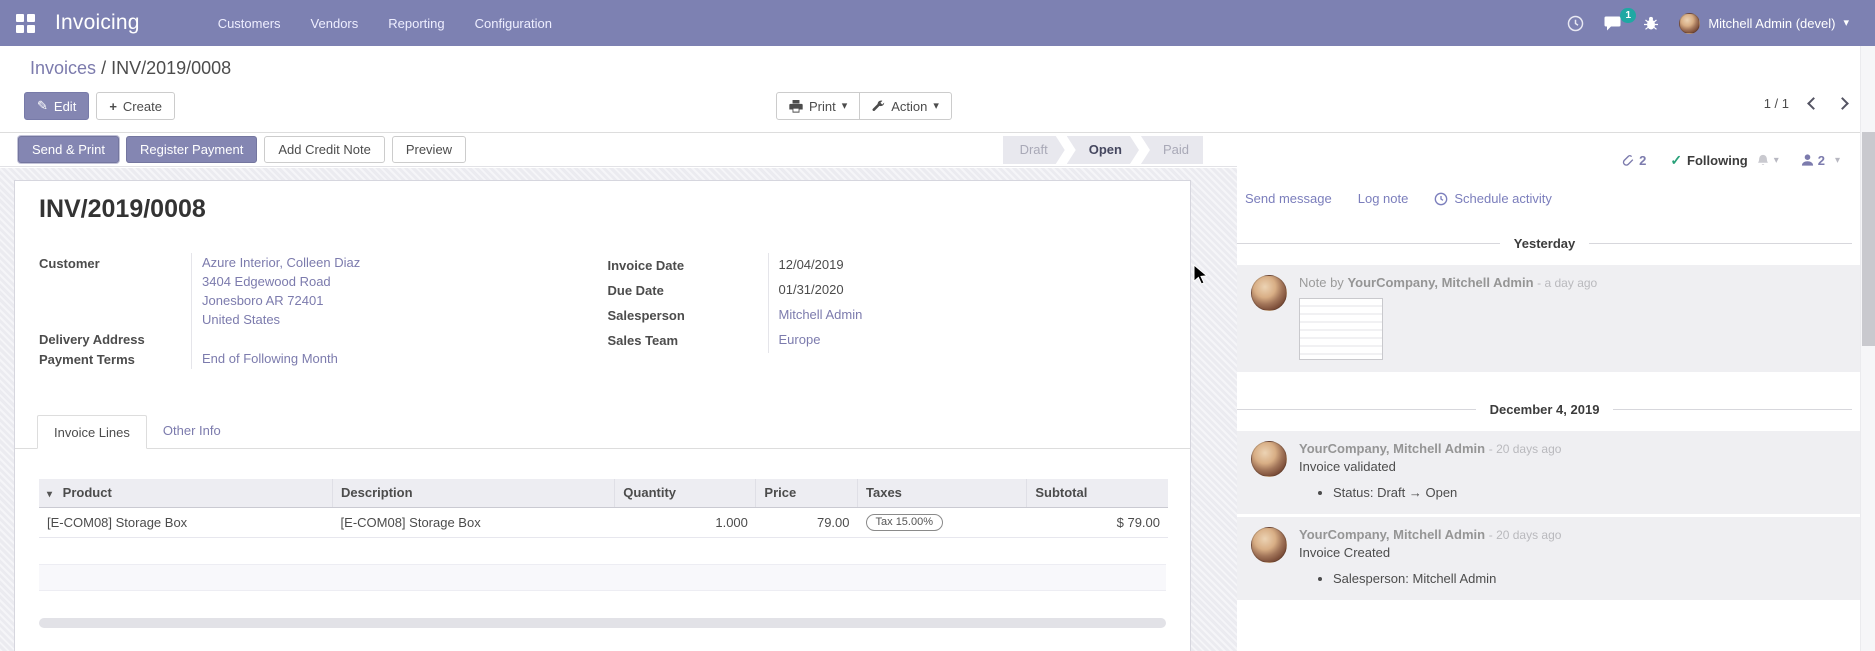  Describe the element at coordinates (191, 430) in the screenshot. I see `tab-other-info: Other Info` at that location.